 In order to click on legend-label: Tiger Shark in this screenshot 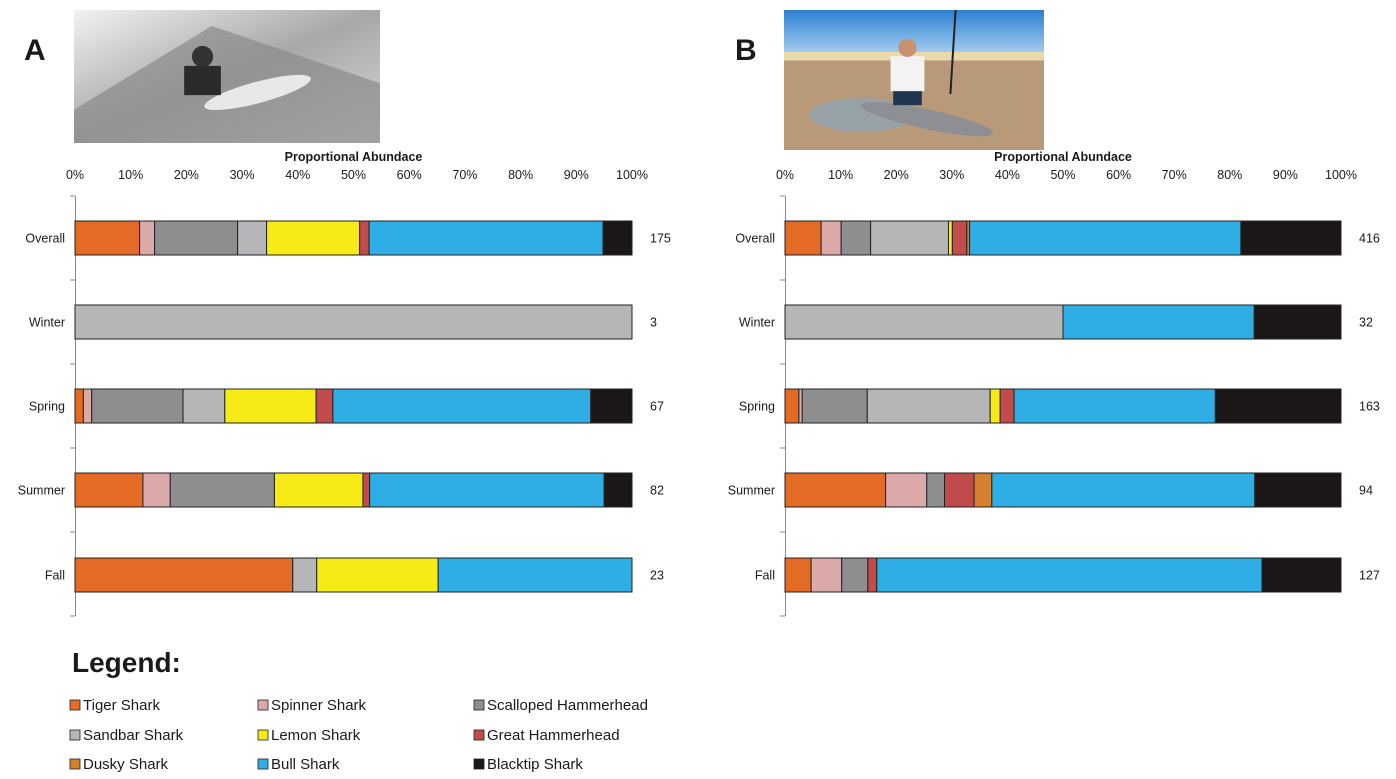, I will do `click(121, 705)`.